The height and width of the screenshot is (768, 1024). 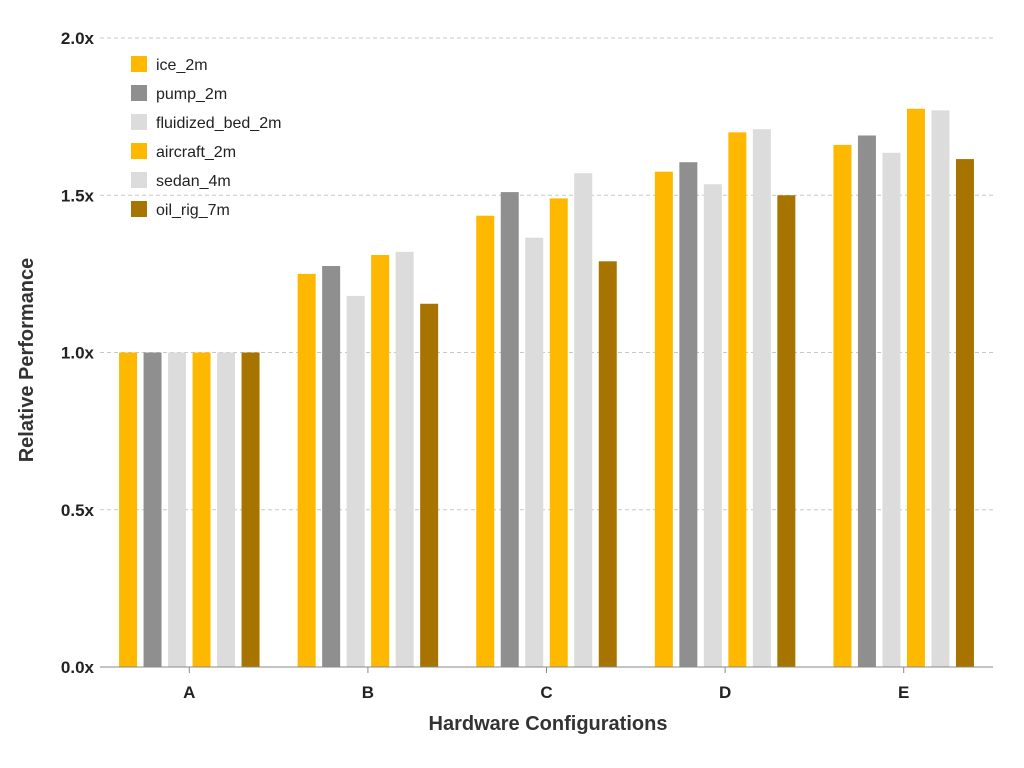 I want to click on x-tick-label: B, so click(x=368, y=692).